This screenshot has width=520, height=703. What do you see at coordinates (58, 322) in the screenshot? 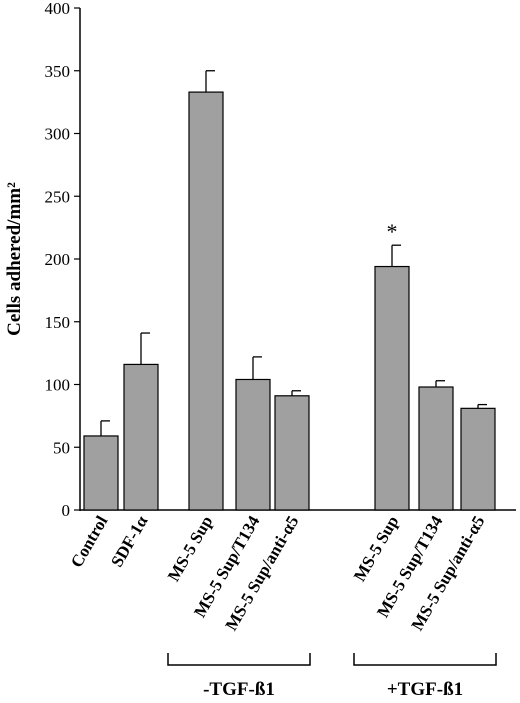
I see `y-tick-label: 150` at bounding box center [58, 322].